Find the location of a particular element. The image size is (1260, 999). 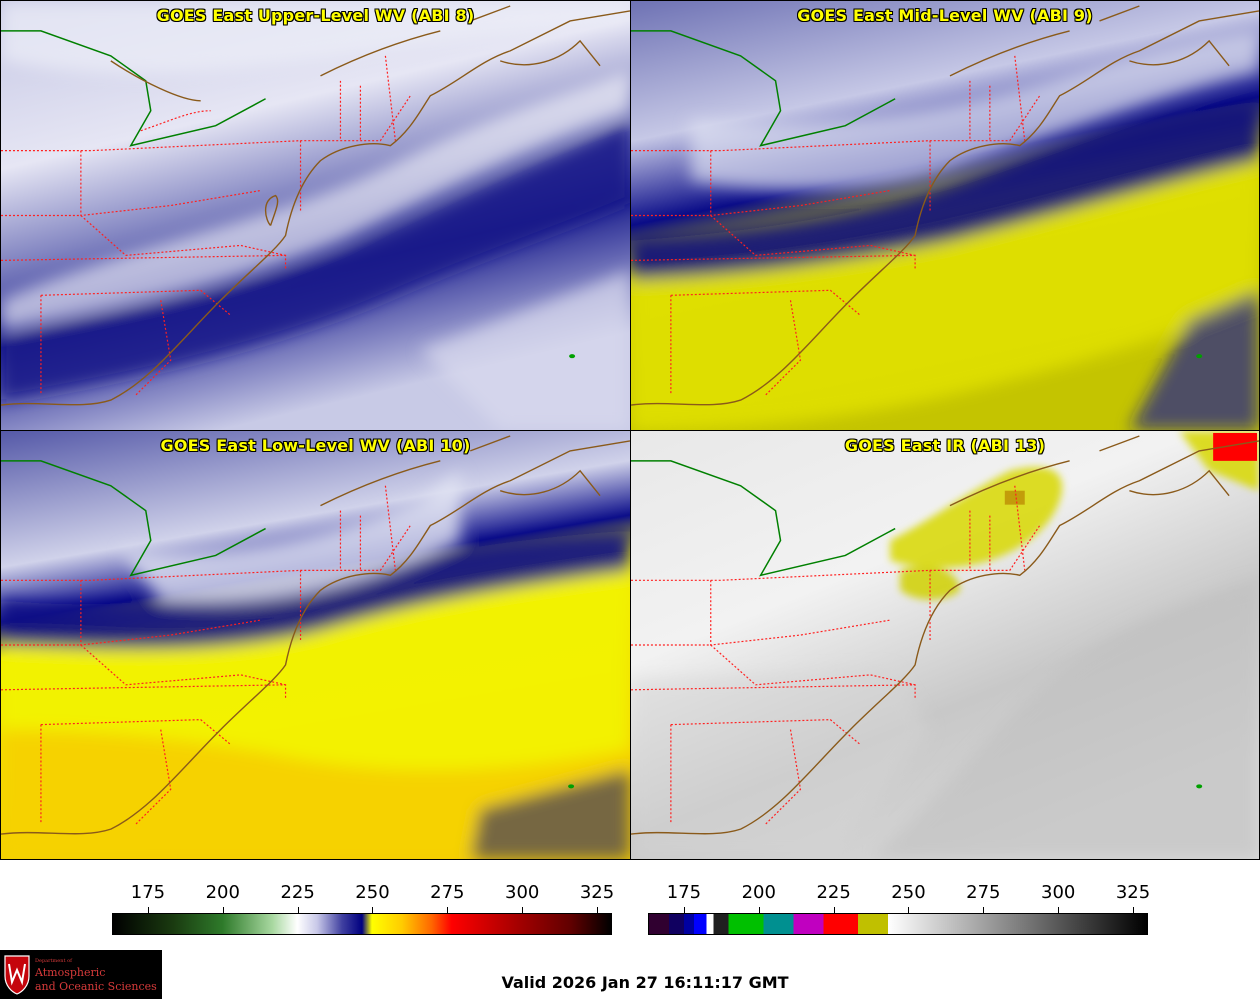

wv-colorbar: 175 200 225 250 275 300 325 is located at coordinates (363, 910).